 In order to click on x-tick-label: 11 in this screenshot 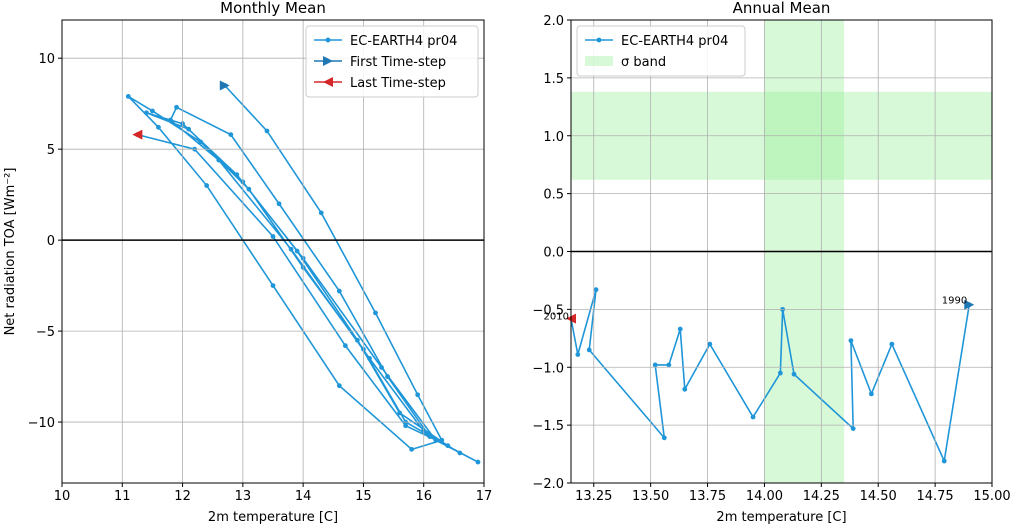, I will do `click(122, 496)`.